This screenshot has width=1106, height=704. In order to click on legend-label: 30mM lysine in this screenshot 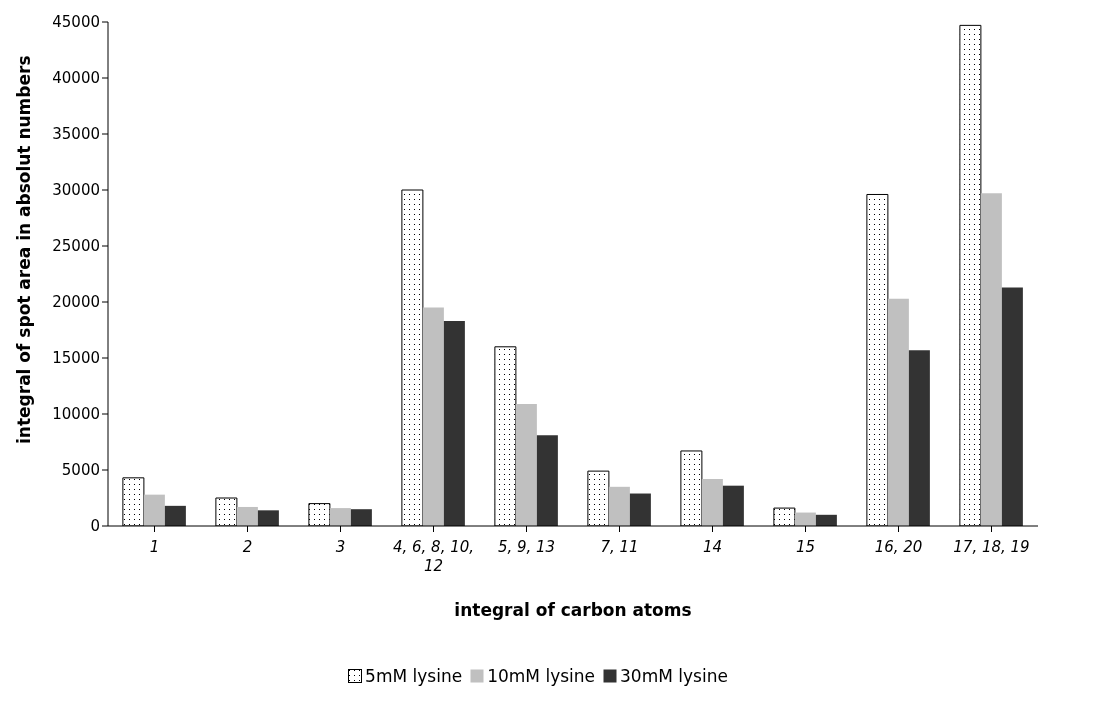, I will do `click(674, 676)`.